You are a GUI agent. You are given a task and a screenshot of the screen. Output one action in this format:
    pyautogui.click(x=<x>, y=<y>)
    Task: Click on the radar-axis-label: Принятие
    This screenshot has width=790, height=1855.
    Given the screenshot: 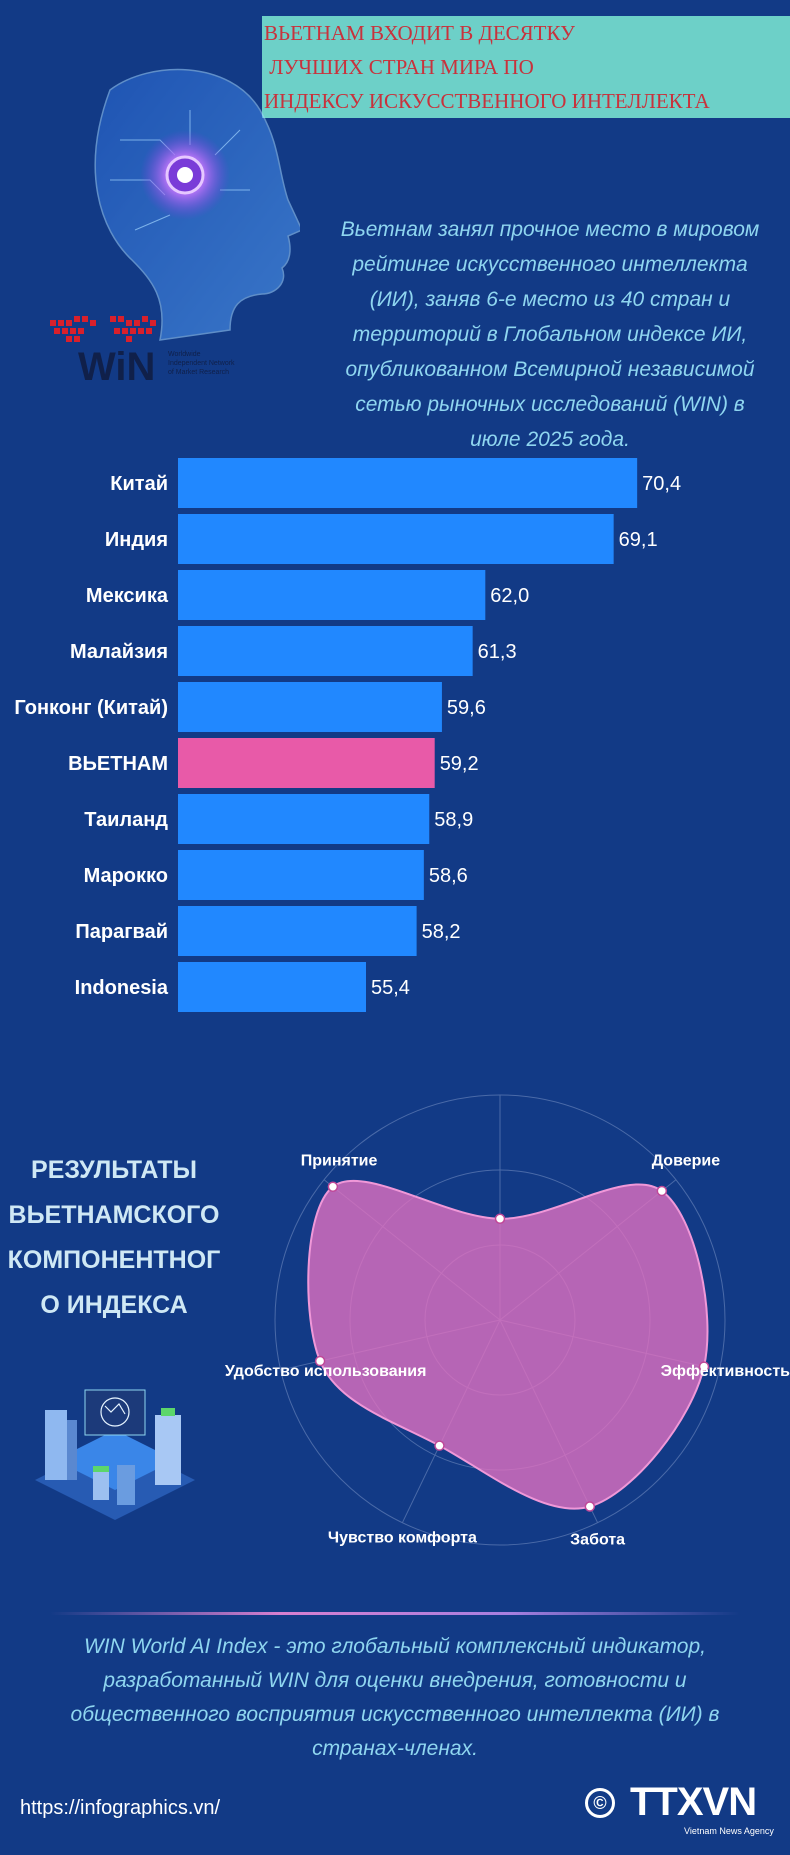 What is the action you would take?
    pyautogui.click(x=339, y=1161)
    